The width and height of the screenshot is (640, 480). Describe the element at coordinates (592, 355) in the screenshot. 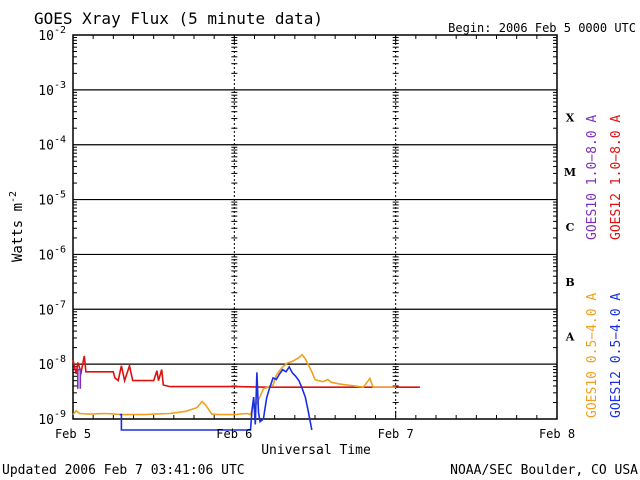

I see `legend-entry: GOES10 0.5−4.0 A` at that location.